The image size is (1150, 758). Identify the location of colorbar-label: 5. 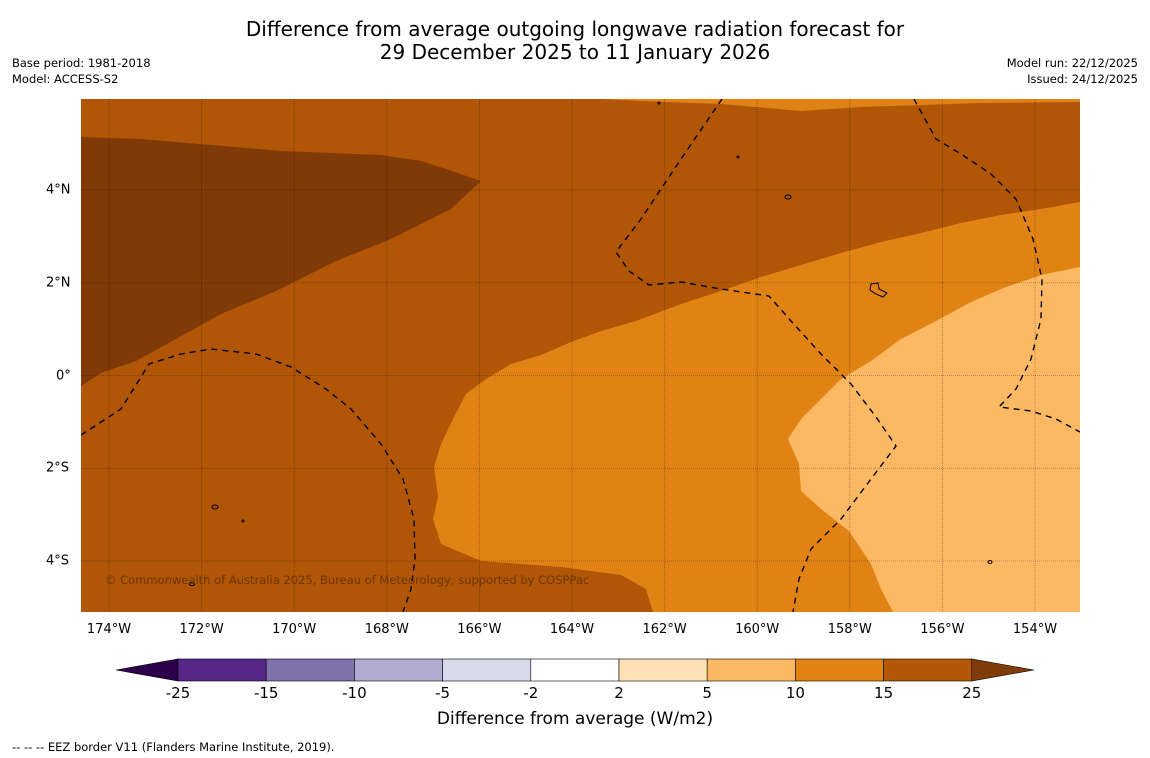
(707, 693).